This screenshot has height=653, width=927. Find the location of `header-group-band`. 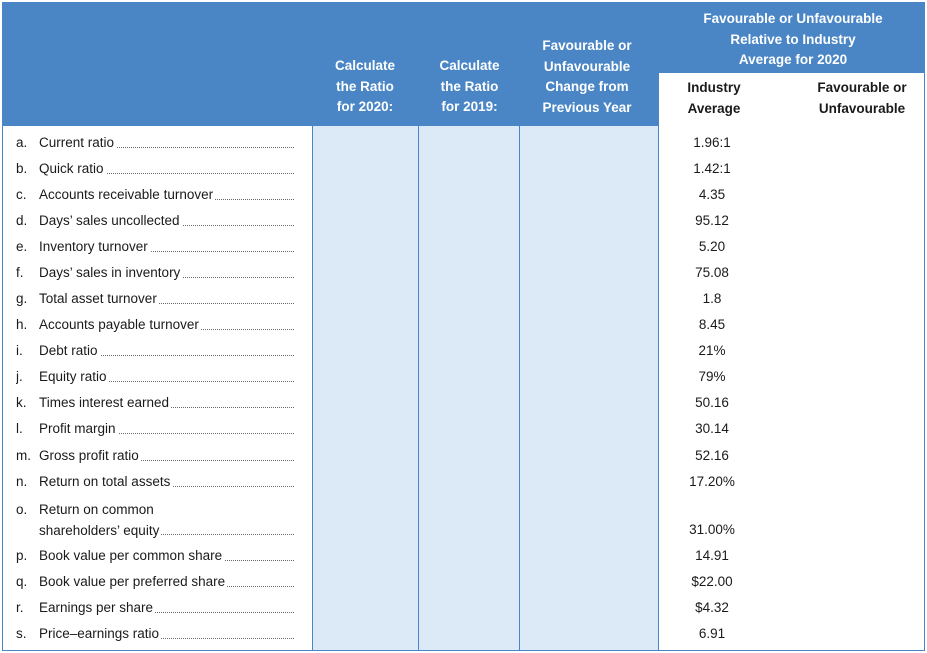

header-group-band is located at coordinates (791, 37).